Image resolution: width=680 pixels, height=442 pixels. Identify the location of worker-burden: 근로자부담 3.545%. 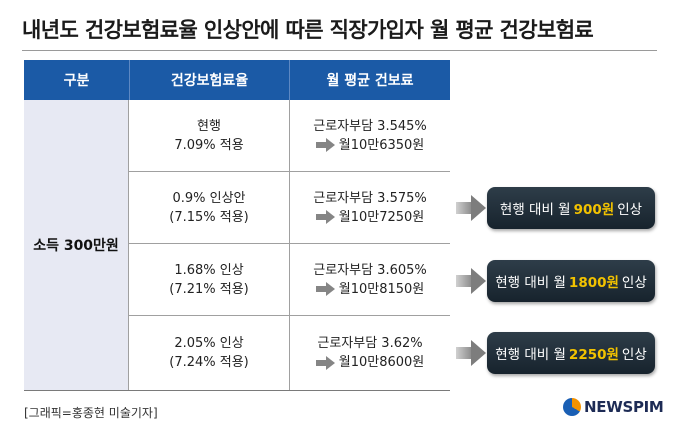
(370, 126).